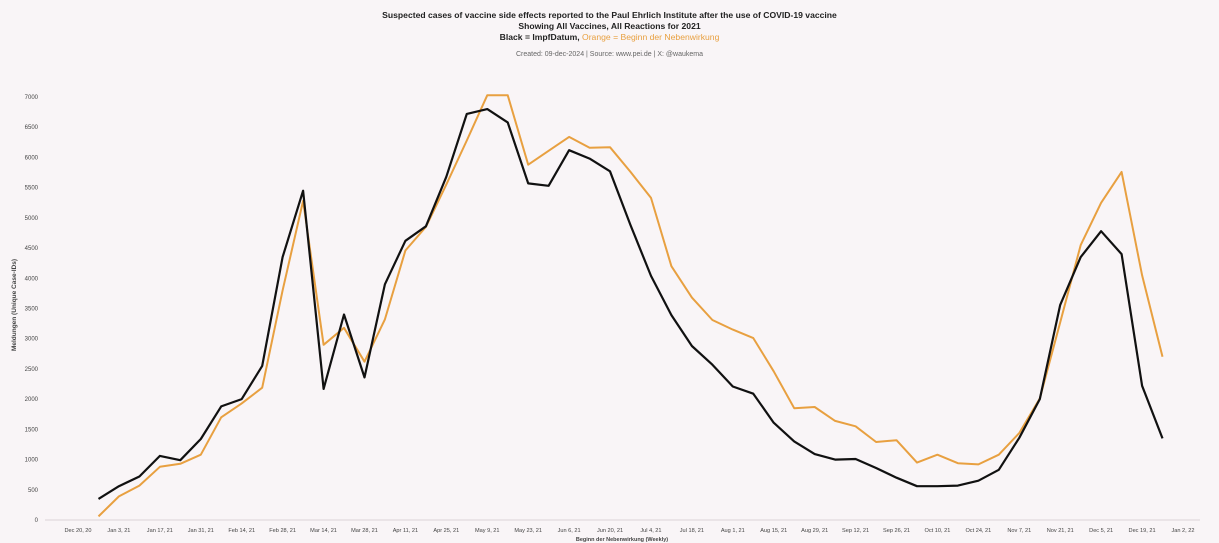  I want to click on x-axis-label: Beginn der Nebenwirkung (Weekly), so click(622, 540).